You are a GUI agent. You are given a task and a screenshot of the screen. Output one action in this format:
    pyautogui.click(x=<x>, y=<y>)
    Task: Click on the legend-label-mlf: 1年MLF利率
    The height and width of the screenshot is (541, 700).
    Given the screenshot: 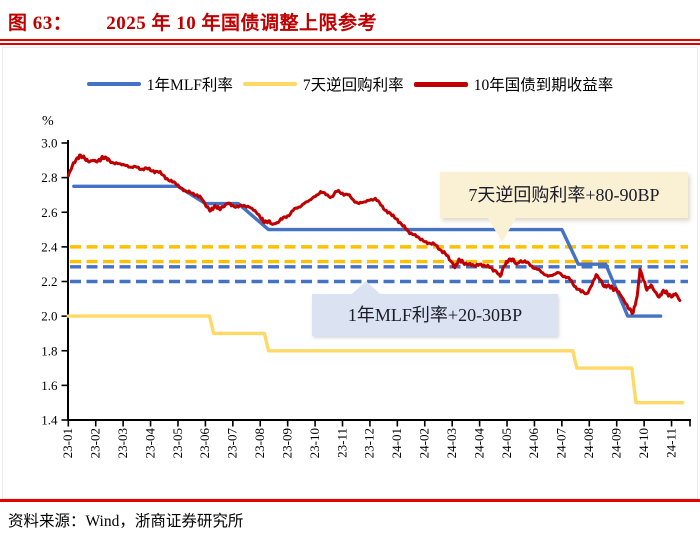 What is the action you would take?
    pyautogui.click(x=189, y=85)
    